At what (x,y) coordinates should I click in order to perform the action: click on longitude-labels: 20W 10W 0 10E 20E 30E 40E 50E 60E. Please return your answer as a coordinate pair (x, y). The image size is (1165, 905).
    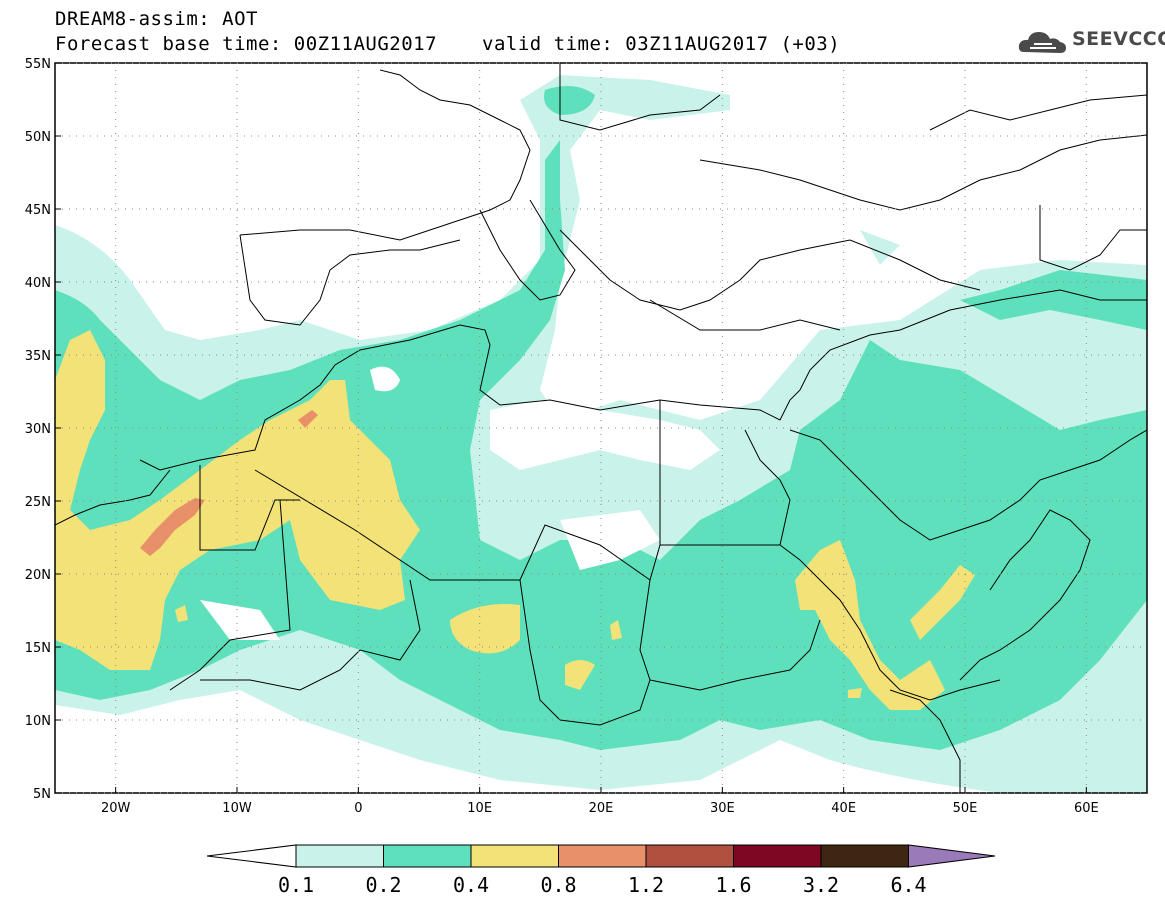
    Looking at the image, I should click on (600, 808).